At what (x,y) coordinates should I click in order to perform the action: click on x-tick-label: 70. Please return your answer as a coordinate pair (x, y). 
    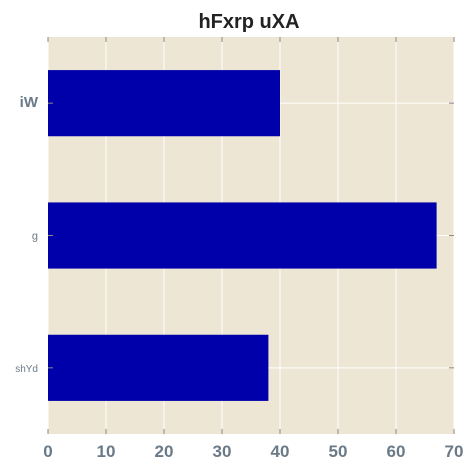
    Looking at the image, I should click on (454, 451).